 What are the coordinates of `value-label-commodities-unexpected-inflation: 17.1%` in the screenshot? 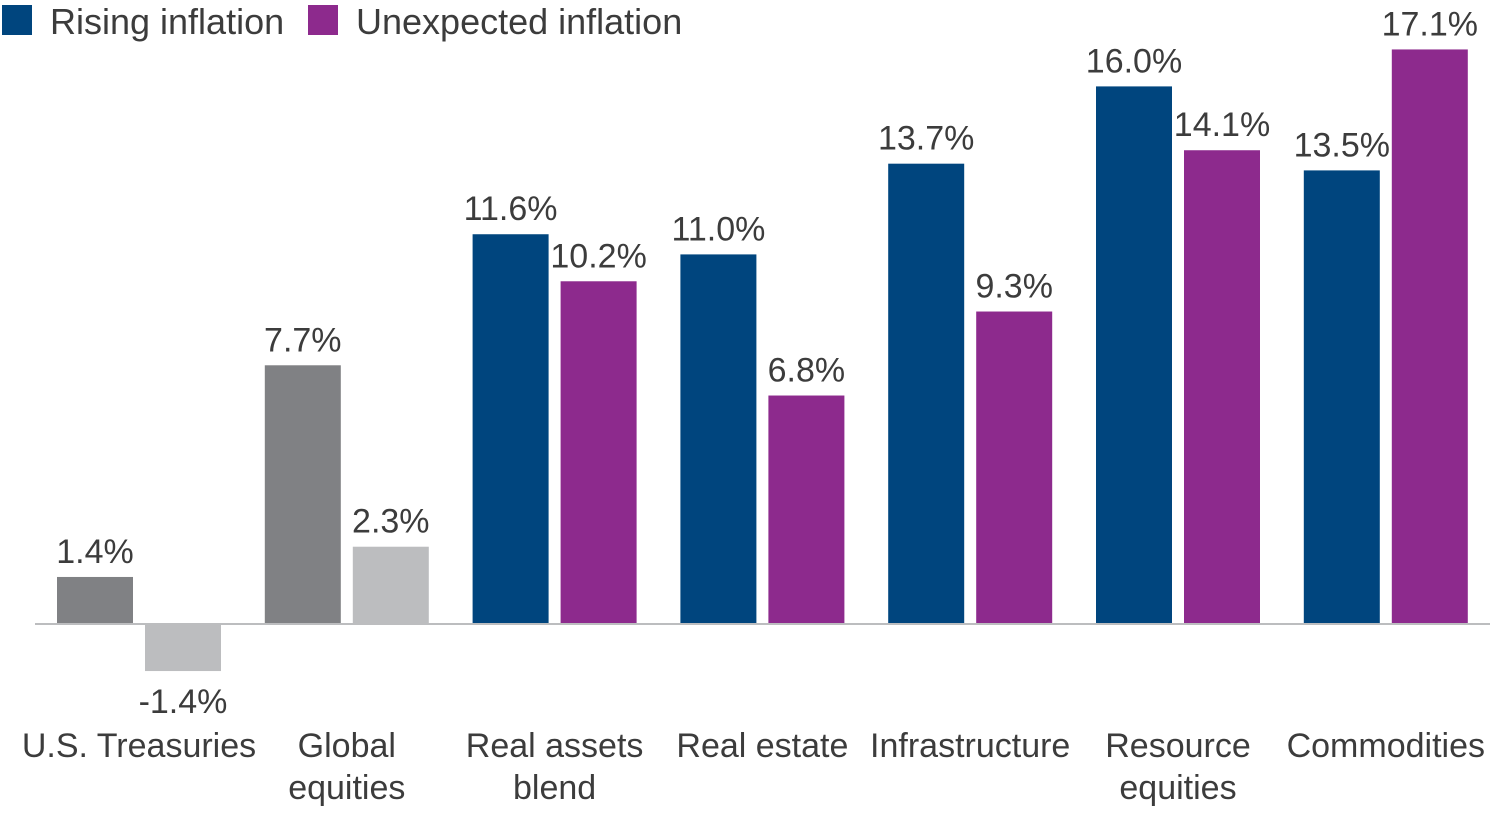 It's located at (1430, 24).